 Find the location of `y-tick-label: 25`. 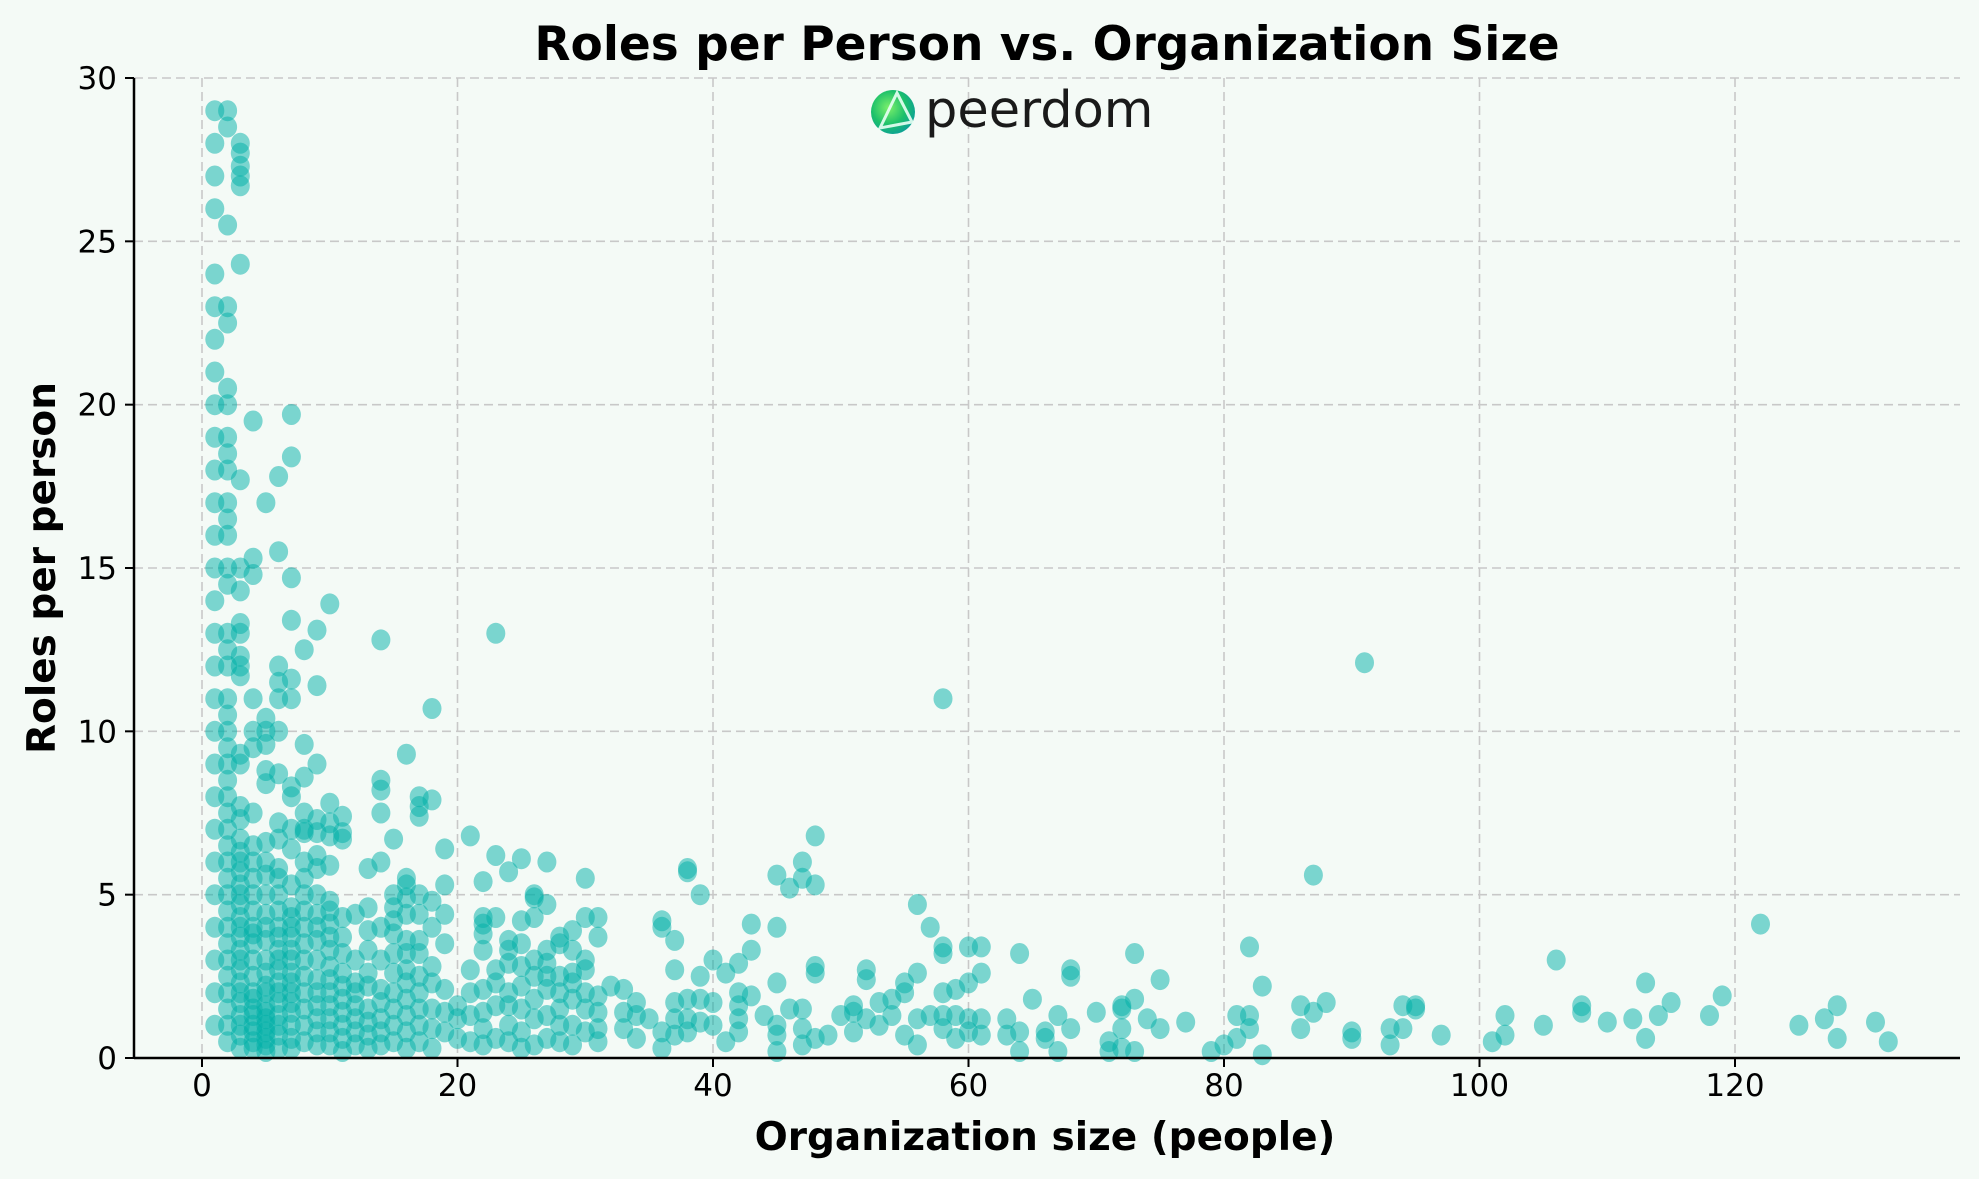

y-tick-label: 25 is located at coordinates (97, 242).